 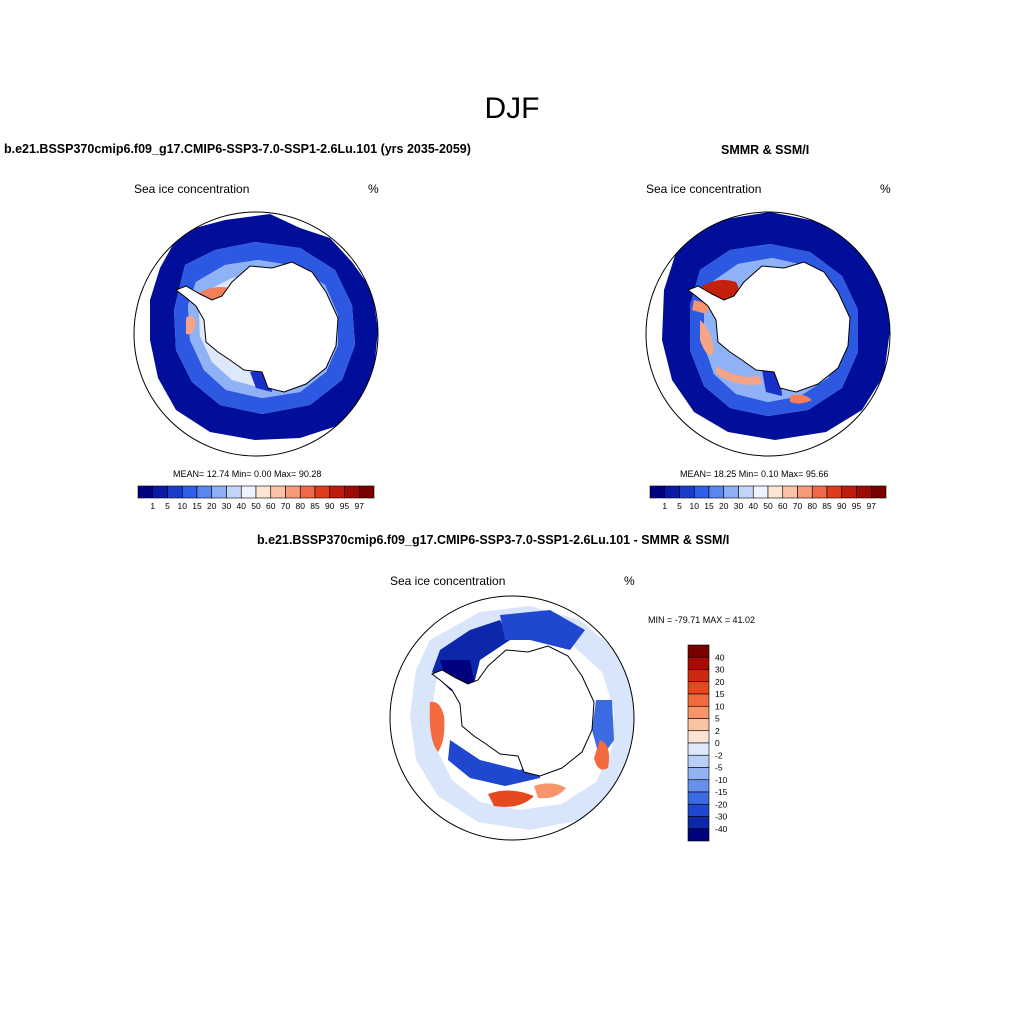 I want to click on panel-1-units: %, so click(x=373, y=189).